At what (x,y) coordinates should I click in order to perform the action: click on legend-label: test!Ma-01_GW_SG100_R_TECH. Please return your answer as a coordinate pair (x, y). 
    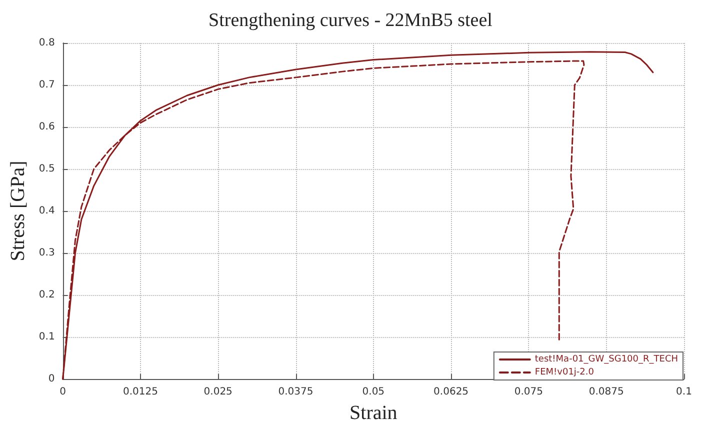
    Looking at the image, I should click on (606, 359).